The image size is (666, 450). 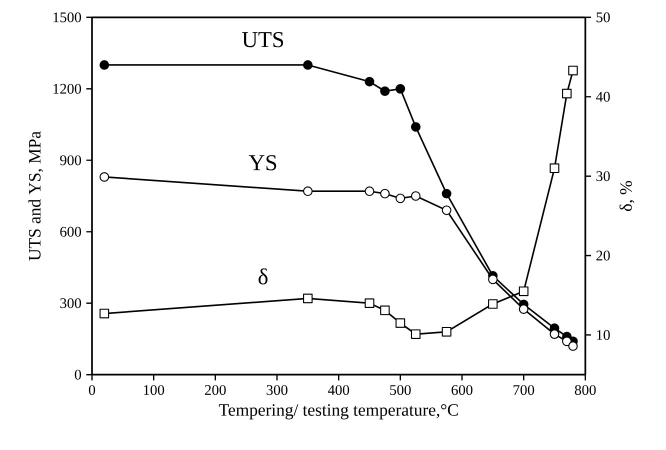 What do you see at coordinates (263, 40) in the screenshot?
I see `series-label: UTS` at bounding box center [263, 40].